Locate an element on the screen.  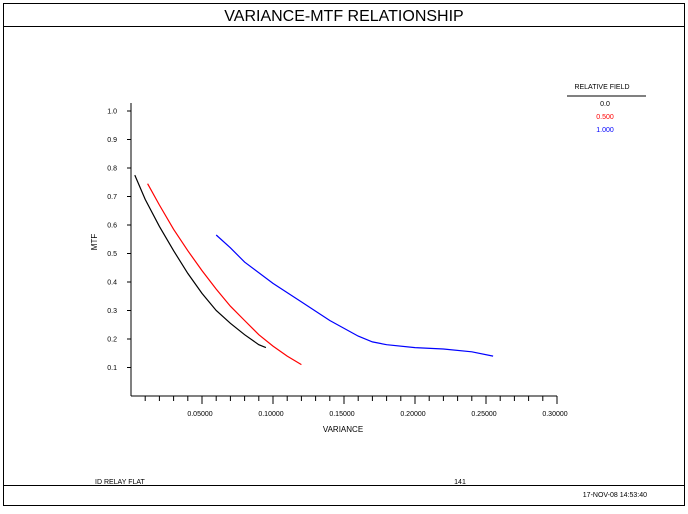
legend-entry-1: 0.500 is located at coordinates (605, 117).